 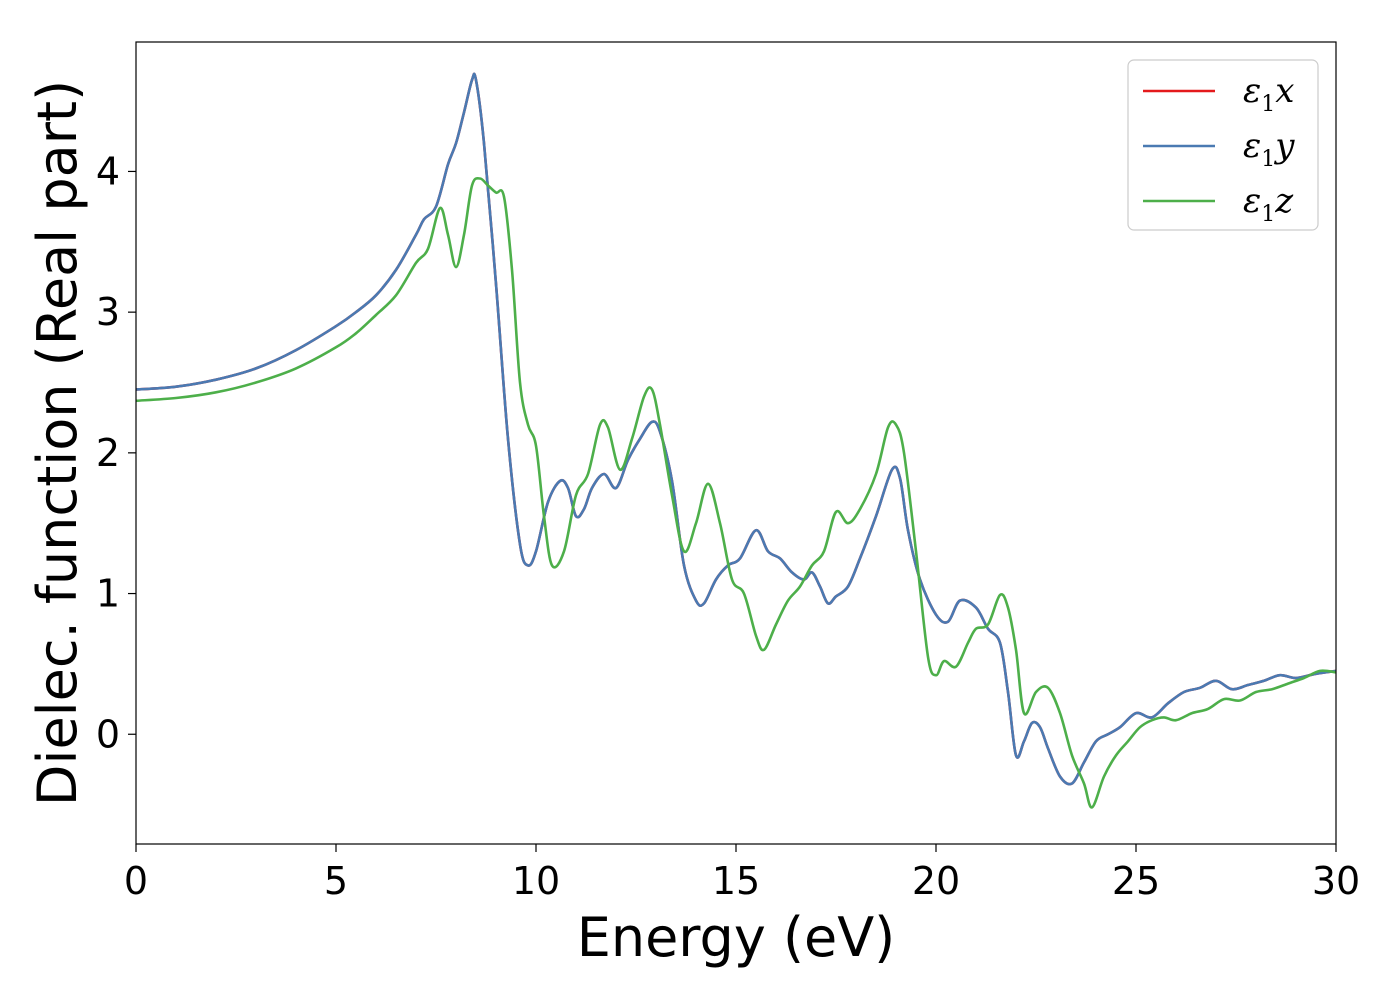 What do you see at coordinates (1268, 94) in the screenshot?
I see `legend-label-x: ε1x` at bounding box center [1268, 94].